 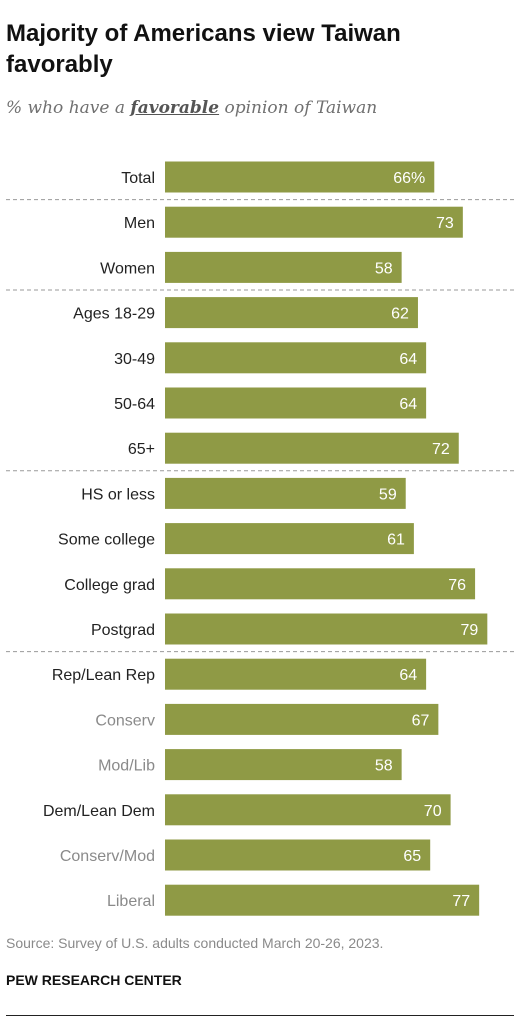 What do you see at coordinates (118, 494) in the screenshot?
I see `category-label: HS or less` at bounding box center [118, 494].